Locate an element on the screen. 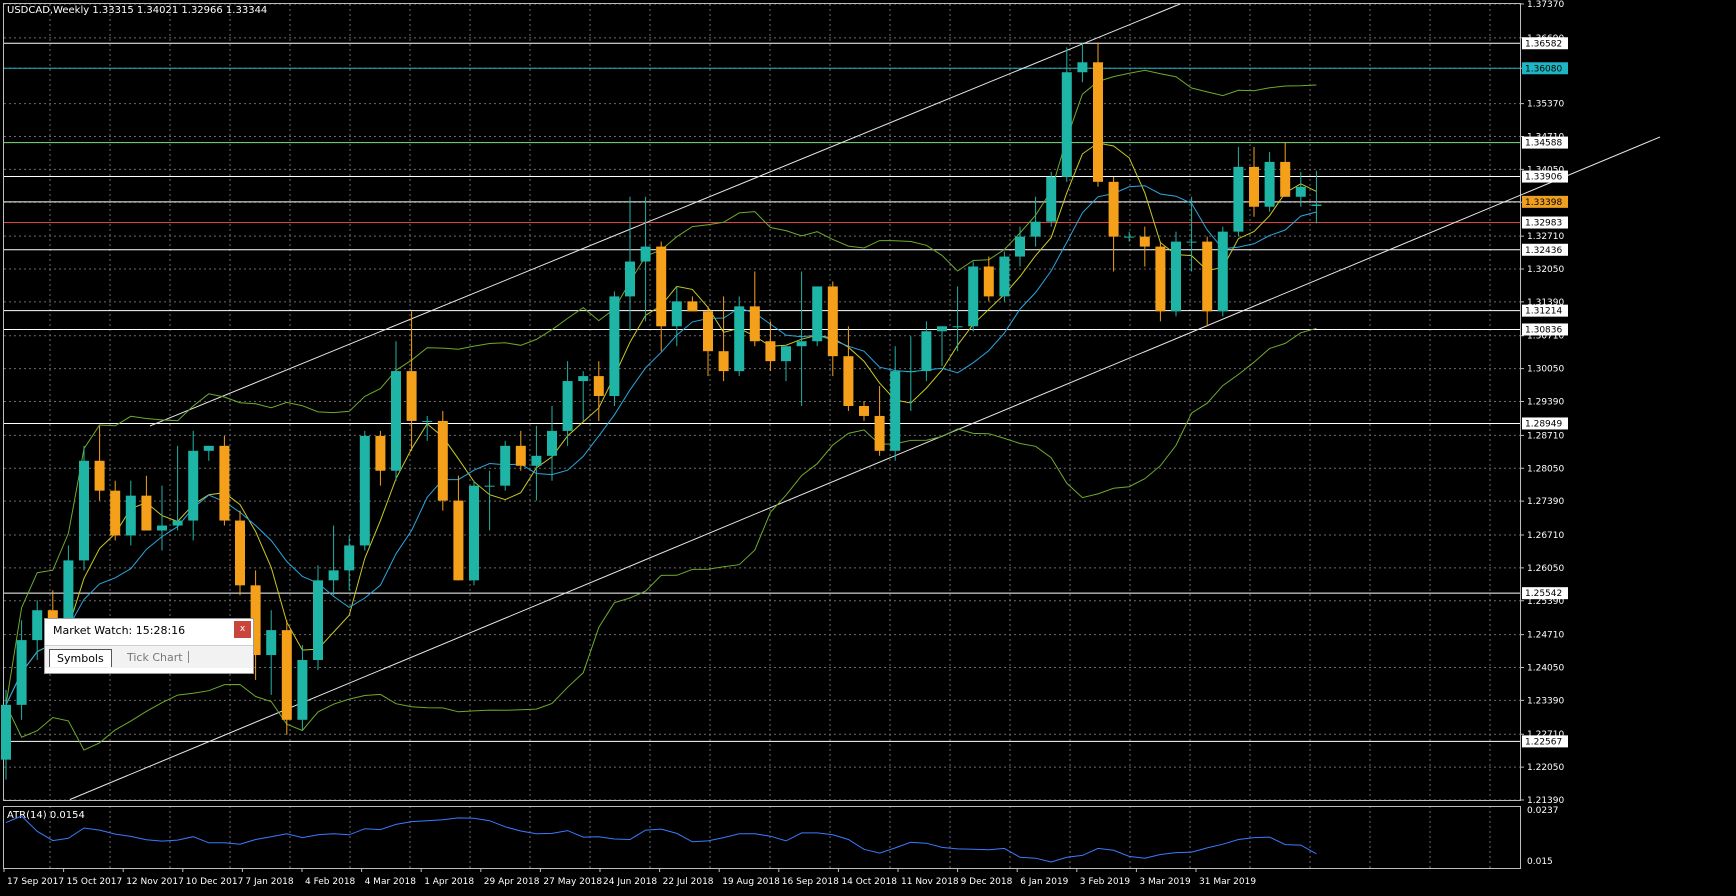 This screenshot has height=896, width=1736. date-axis-label: 7 Jan 2018 is located at coordinates (269, 882).